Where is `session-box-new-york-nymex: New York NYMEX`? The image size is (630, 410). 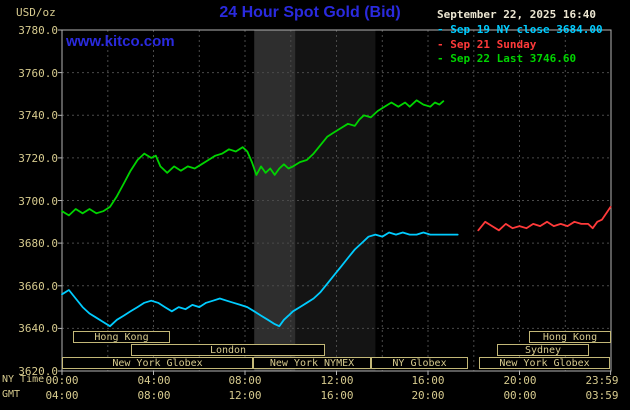
session-box-new-york-nymex: New York NYMEX is located at coordinates (312, 363).